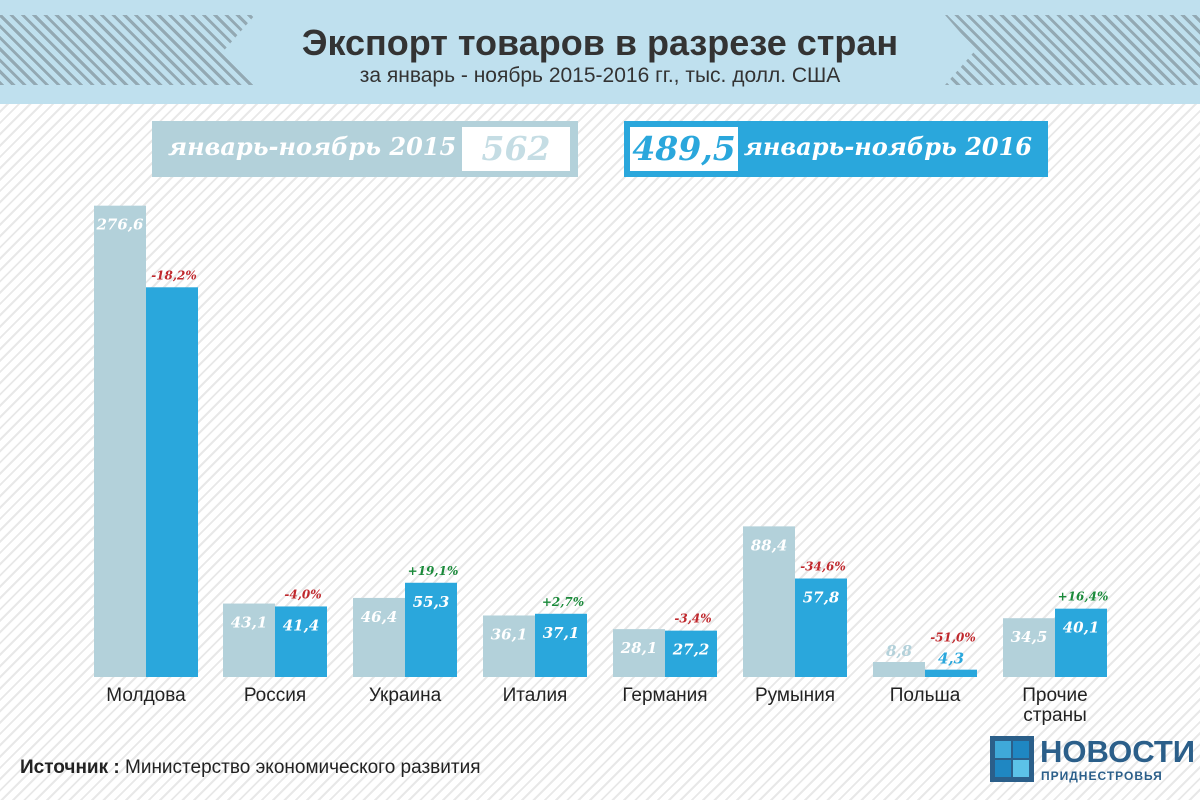 This screenshot has width=1200, height=800. Describe the element at coordinates (887, 146) in the screenshot. I see `total-2016-label: январь-ноябрь 2016` at that location.